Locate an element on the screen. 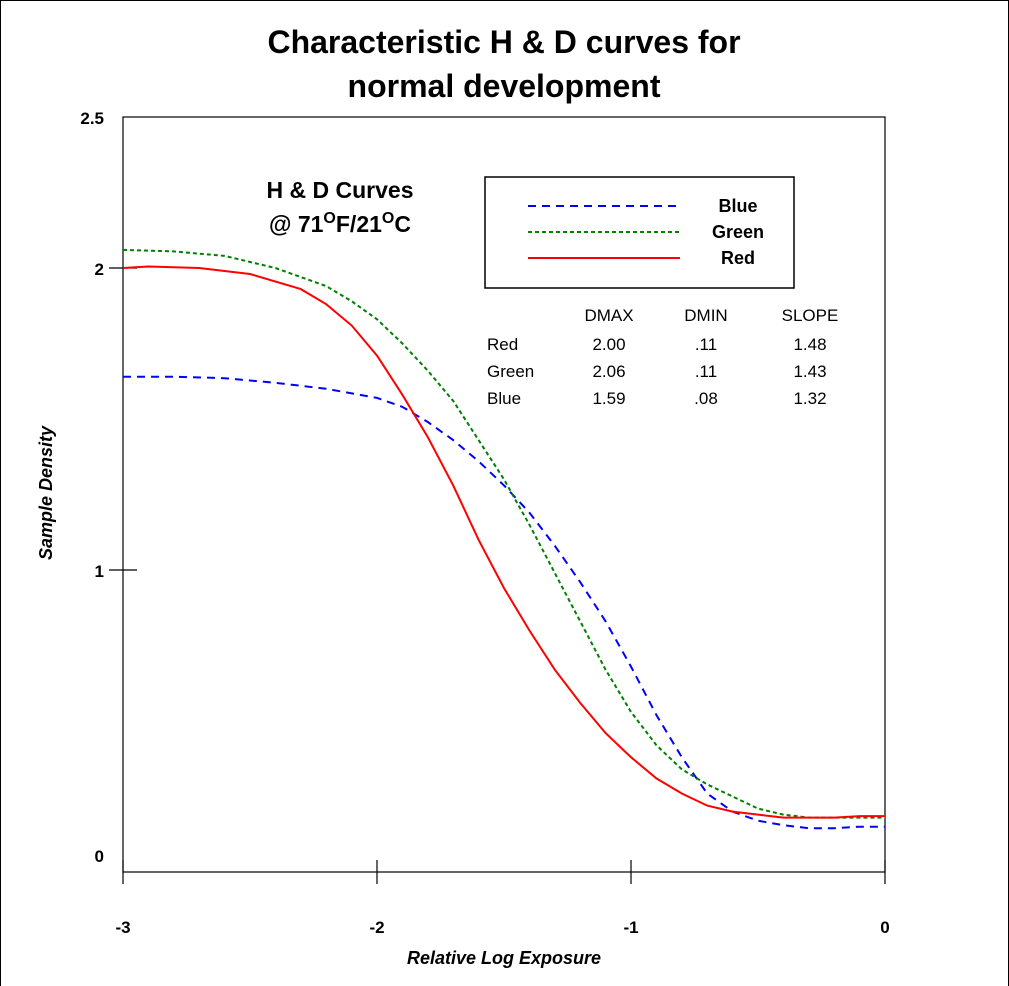 This screenshot has width=1009, height=986. x-axis-ticks: -3 -2 -1 0 is located at coordinates (502, 898).